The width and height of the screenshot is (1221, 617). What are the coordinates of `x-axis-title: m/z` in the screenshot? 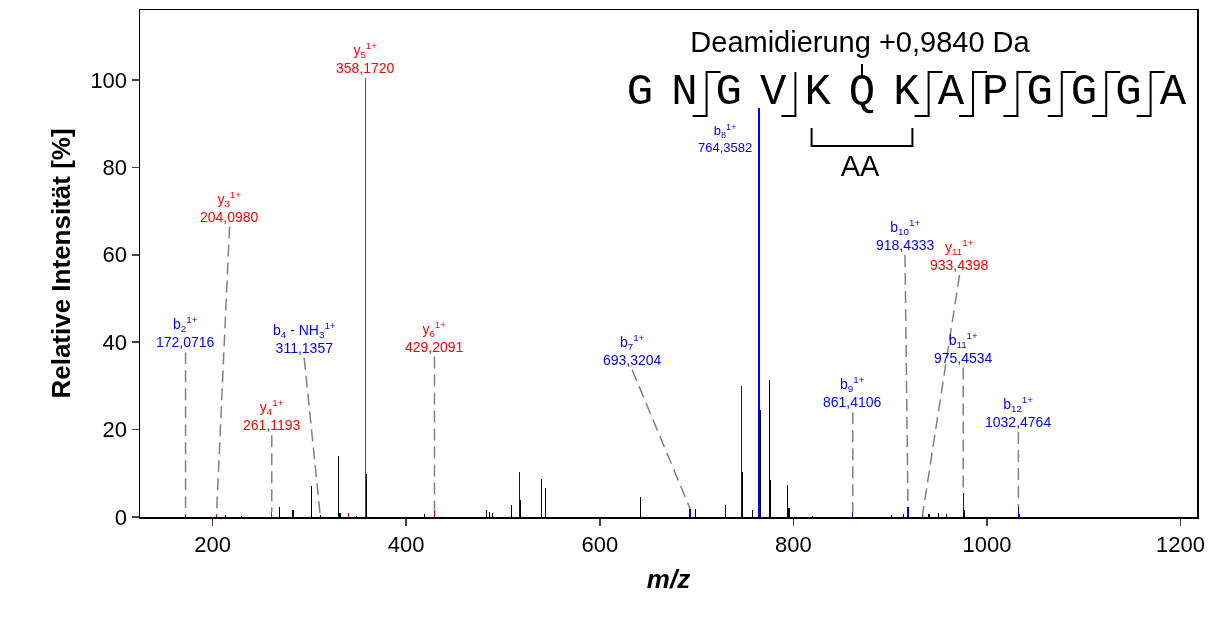 It's located at (668, 579).